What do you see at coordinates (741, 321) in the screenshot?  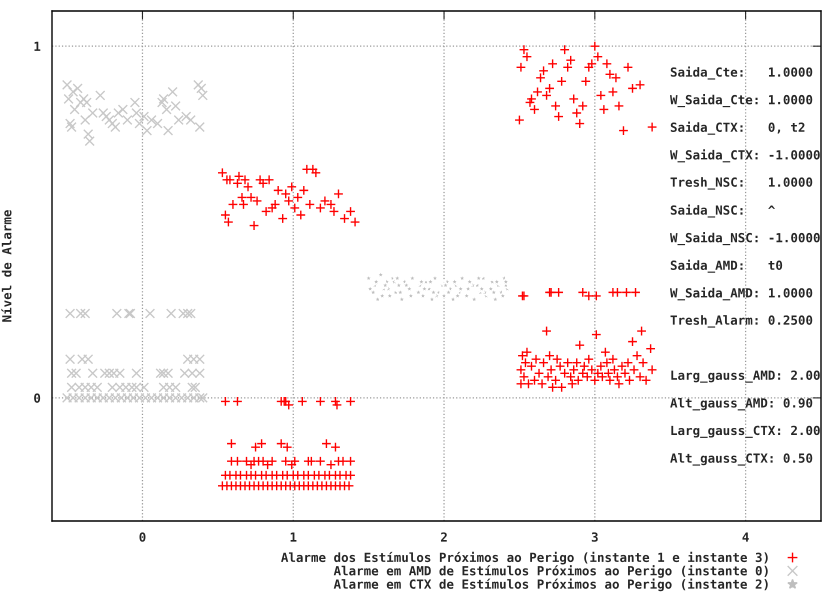 I see `annotation: Tresh_Alarm: 0.2500` at bounding box center [741, 321].